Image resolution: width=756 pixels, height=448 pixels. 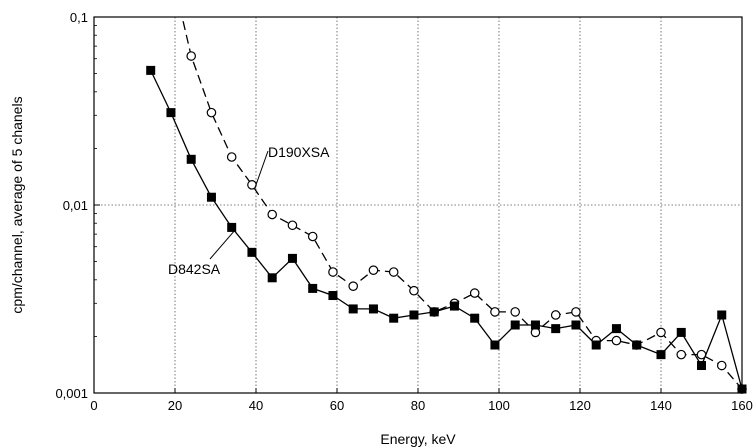 What do you see at coordinates (194, 269) in the screenshot?
I see `series-label-D842SA: D842SA` at bounding box center [194, 269].